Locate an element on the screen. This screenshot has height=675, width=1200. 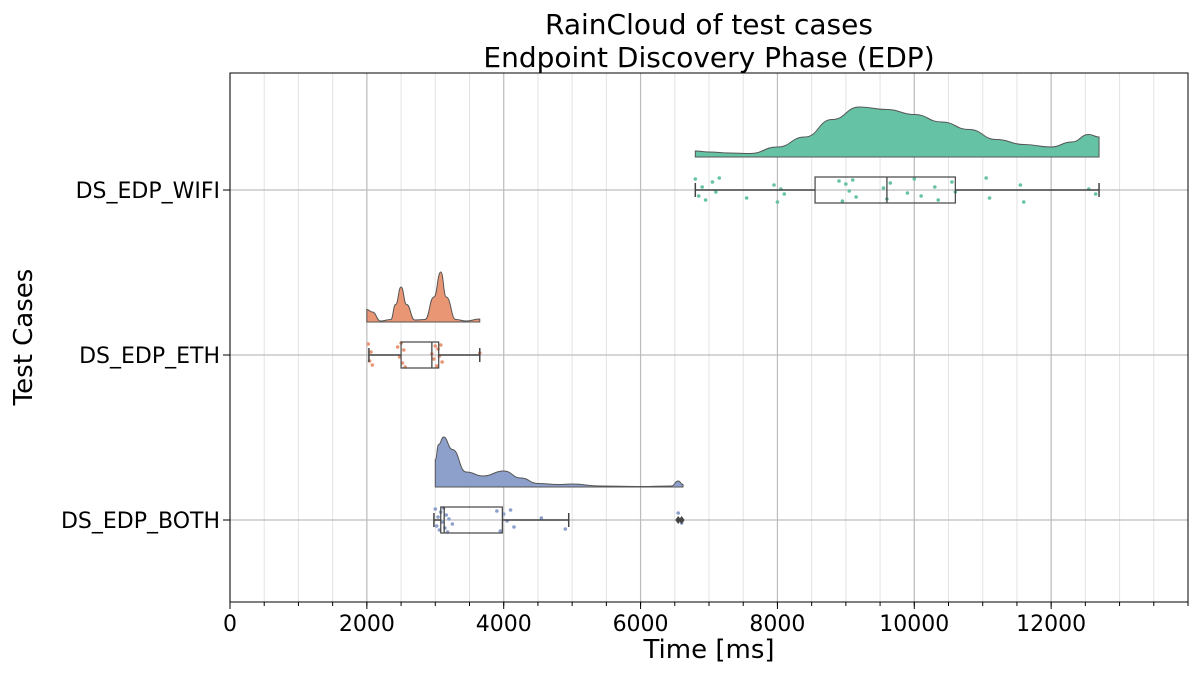
x-axis-label: Time [ms] is located at coordinates (708, 650).